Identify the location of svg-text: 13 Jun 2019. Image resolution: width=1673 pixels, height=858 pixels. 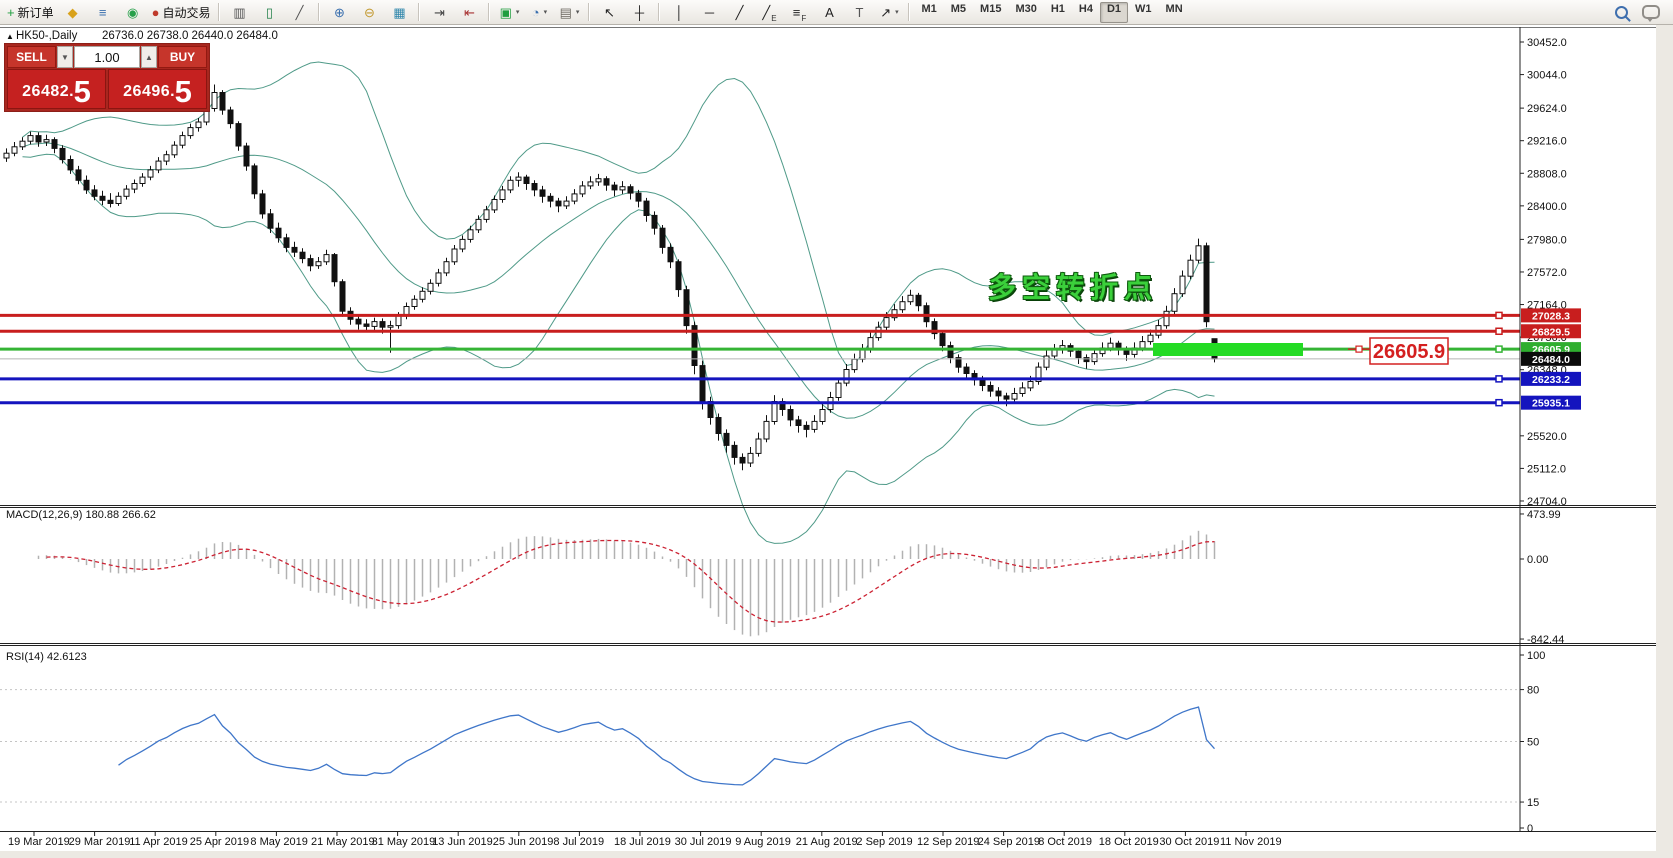
(462, 842).